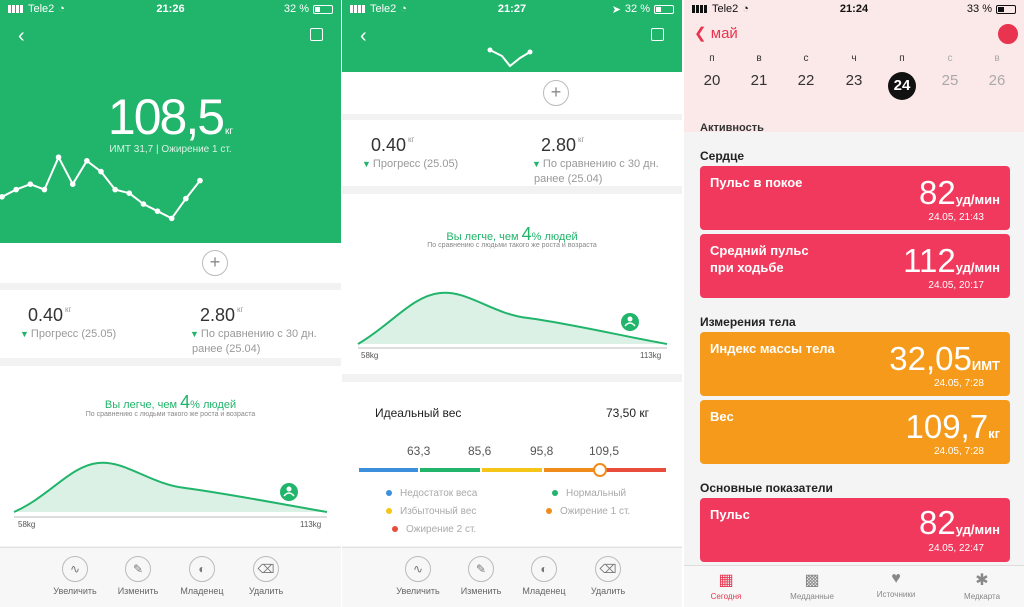  Describe the element at coordinates (855, 530) in the screenshot. I see `heart-rate-card: Пульс 82уд/мин 24.05, 22:47` at that location.